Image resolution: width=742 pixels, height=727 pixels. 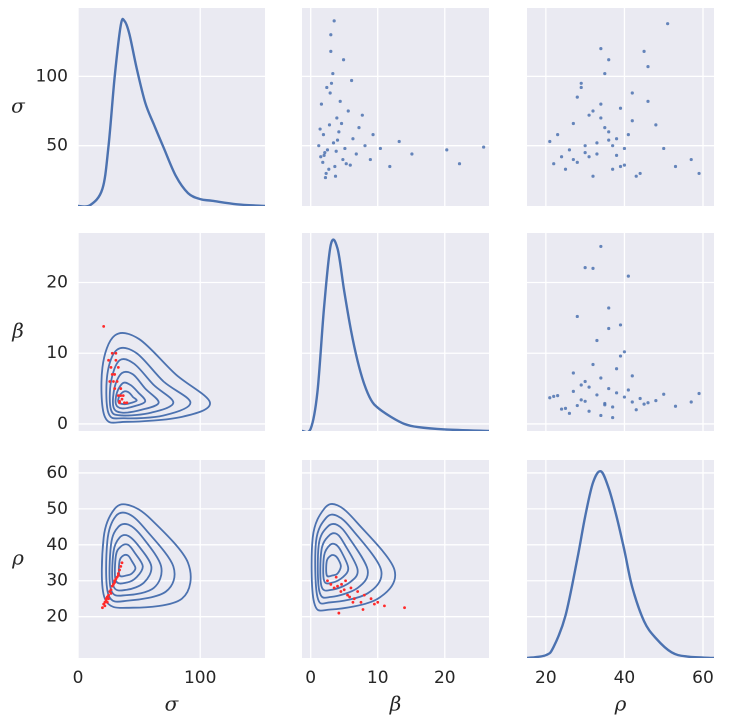 What do you see at coordinates (703, 678) in the screenshot?
I see `x-tick-label: 60` at bounding box center [703, 678].